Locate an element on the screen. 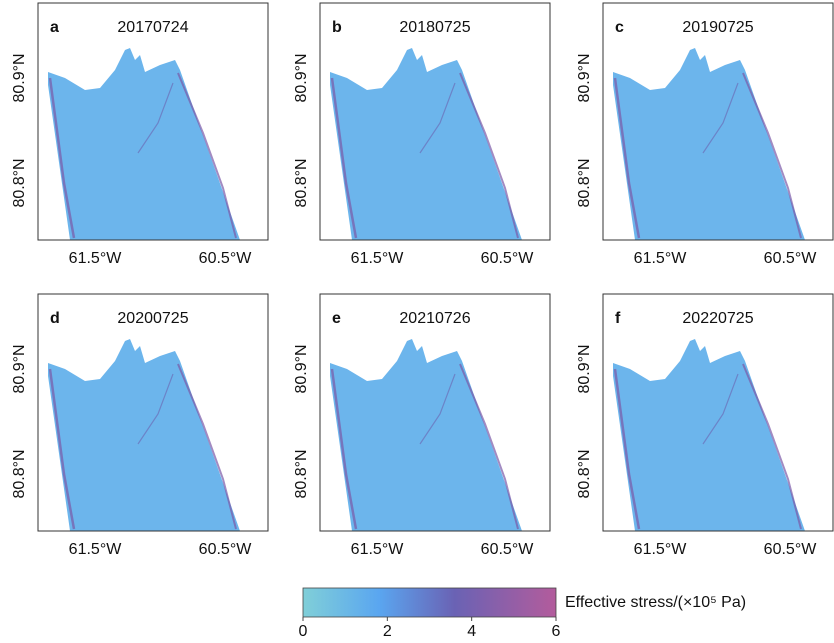 This screenshot has height=643, width=834. panel-letter: d is located at coordinates (55, 318).